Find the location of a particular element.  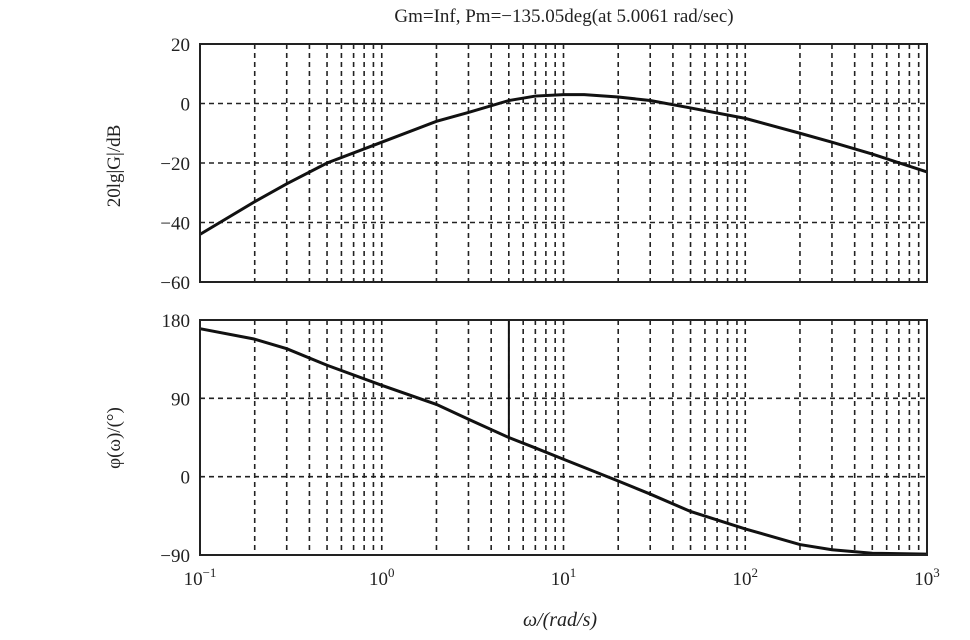

xtick-label: 10¹ is located at coordinates (564, 577).